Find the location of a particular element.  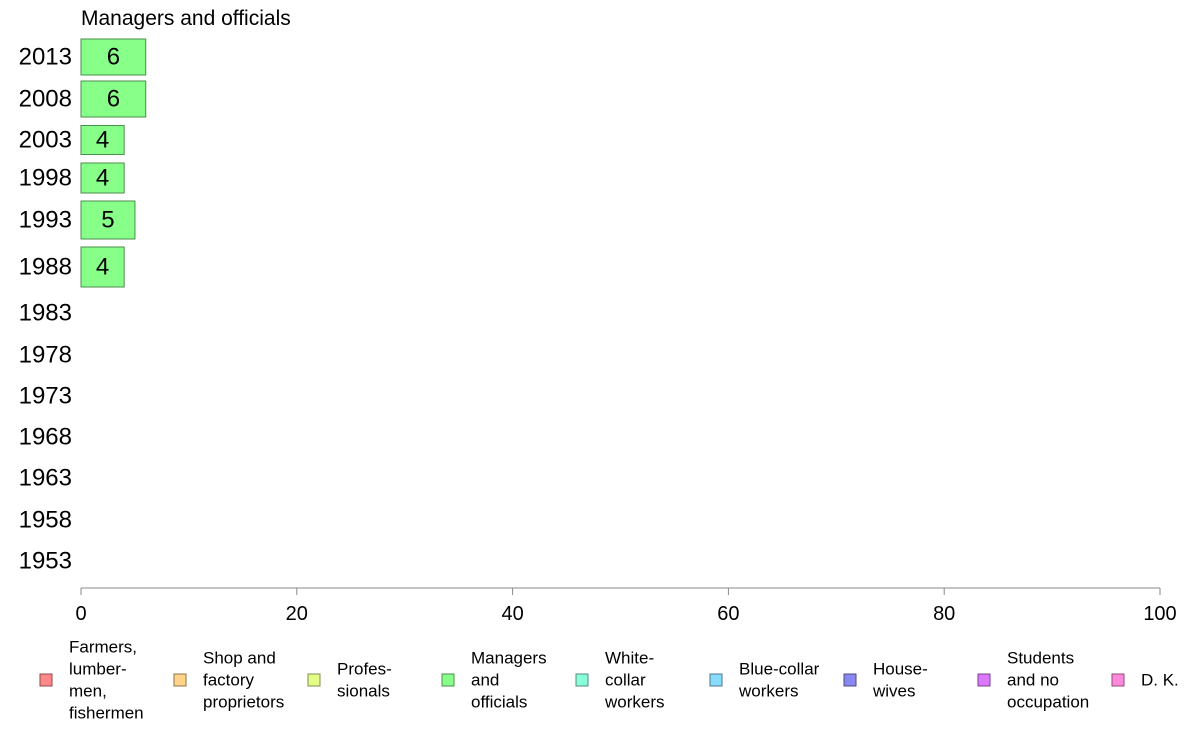

legend-label-line: Farmers, is located at coordinates (103, 647).